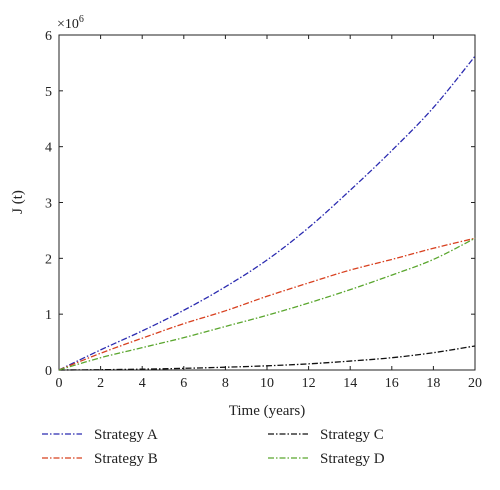 The height and width of the screenshot is (490, 500). I want to click on y-tick-label: 6, so click(48, 36).